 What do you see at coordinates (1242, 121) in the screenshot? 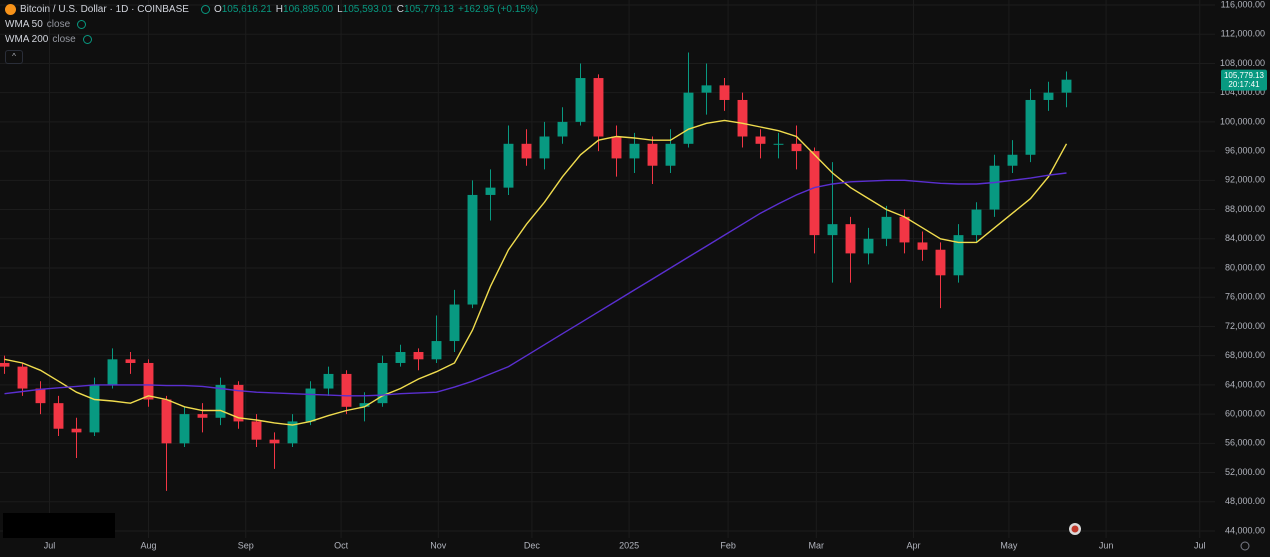
I see `y-tick-label: 100,000.00` at bounding box center [1242, 121].